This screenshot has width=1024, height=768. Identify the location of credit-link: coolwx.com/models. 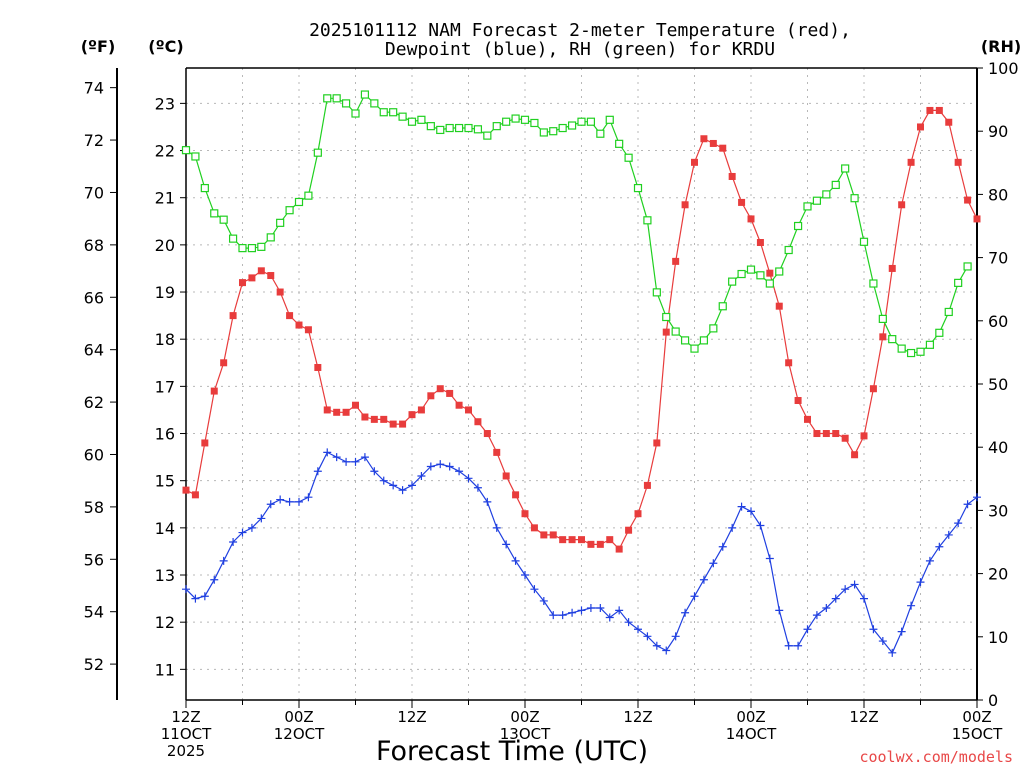
(936, 757).